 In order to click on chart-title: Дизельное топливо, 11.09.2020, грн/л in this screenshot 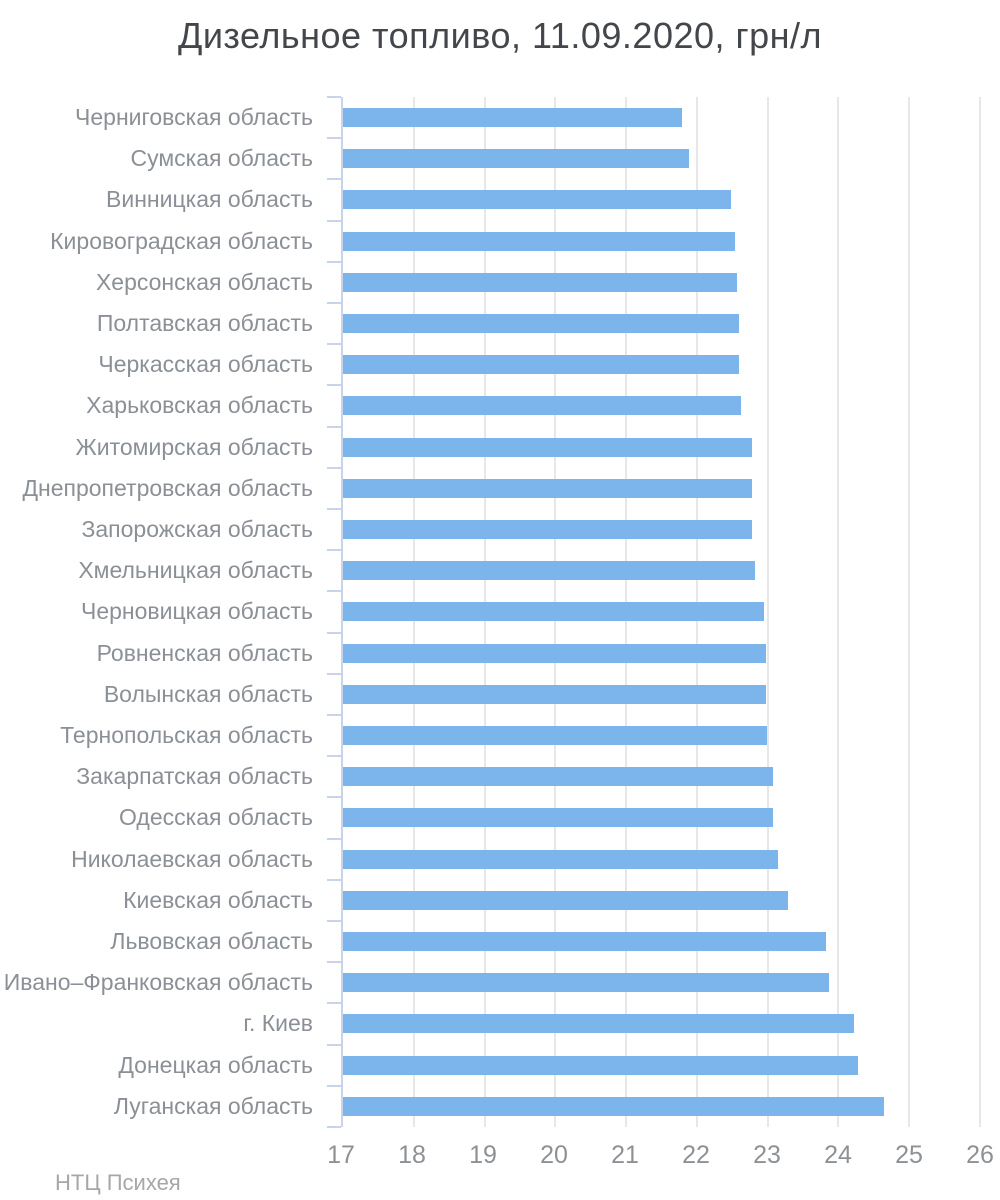, I will do `click(500, 35)`.